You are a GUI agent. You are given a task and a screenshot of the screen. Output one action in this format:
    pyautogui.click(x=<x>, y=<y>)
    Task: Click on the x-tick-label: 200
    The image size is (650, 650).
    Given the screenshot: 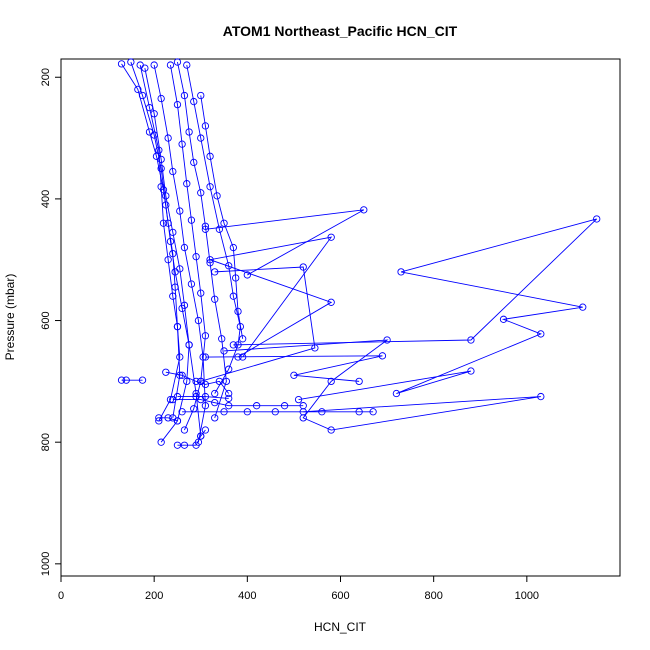 What is the action you would take?
    pyautogui.click(x=154, y=596)
    